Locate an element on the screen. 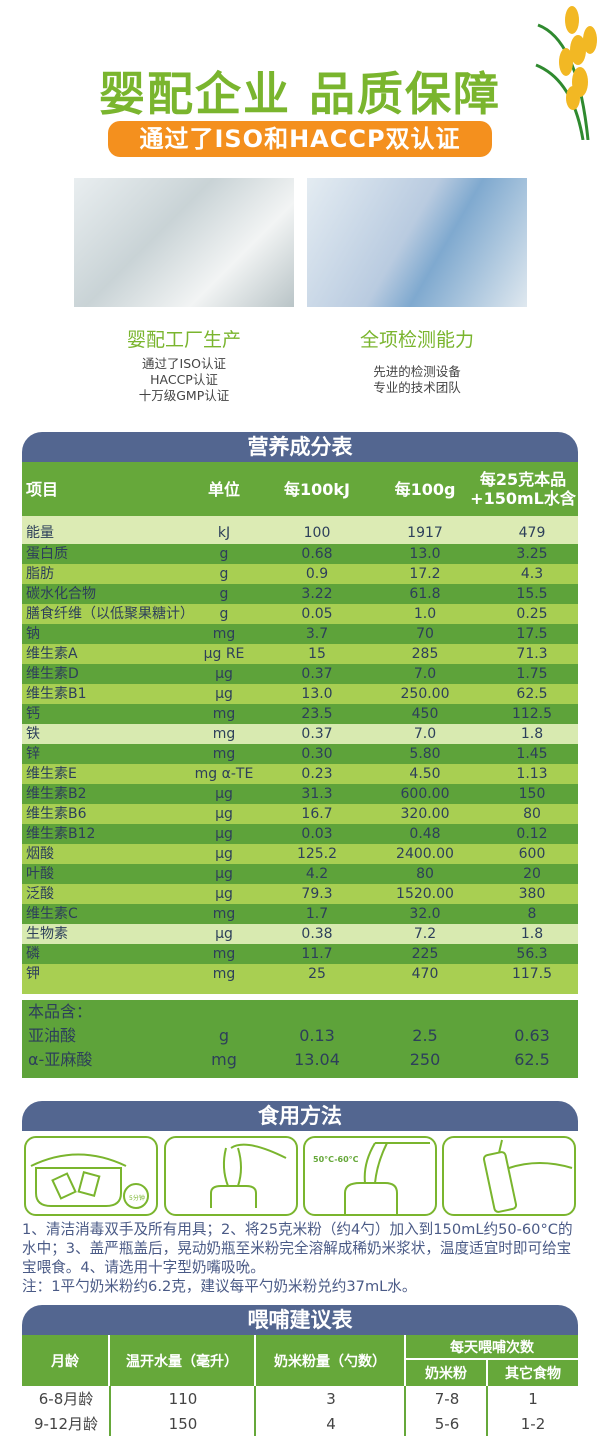  nutrition-row: 生物素 μg 0.38 7.2 1.8 is located at coordinates (300, 934).